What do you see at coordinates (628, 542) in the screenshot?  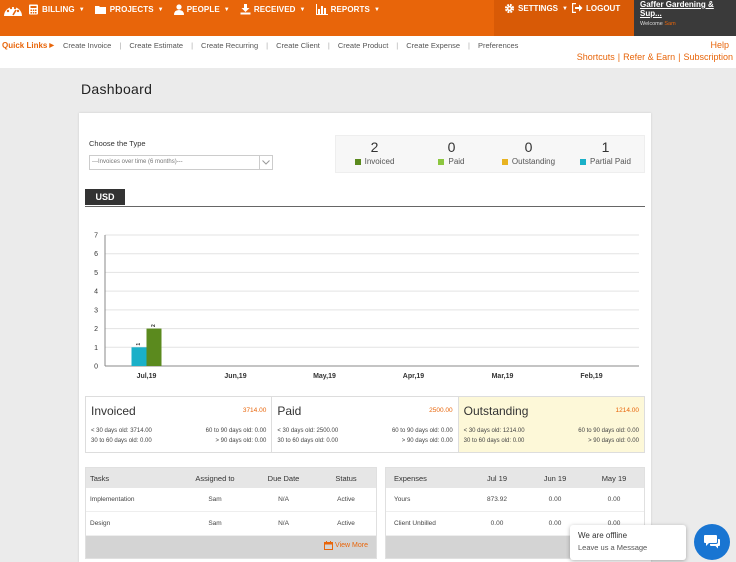 I see `chat-offline-popup: We are offline Leave us a Message` at bounding box center [628, 542].